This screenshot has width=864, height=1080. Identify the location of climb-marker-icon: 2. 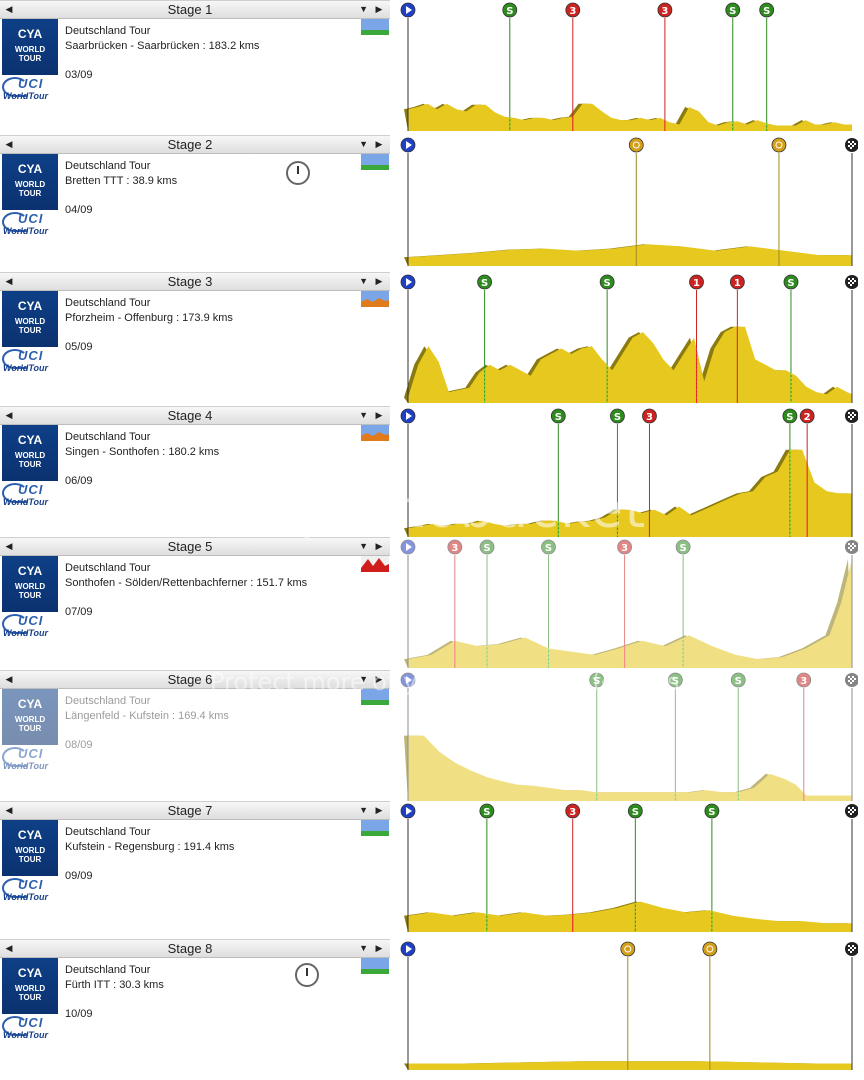
(807, 416).